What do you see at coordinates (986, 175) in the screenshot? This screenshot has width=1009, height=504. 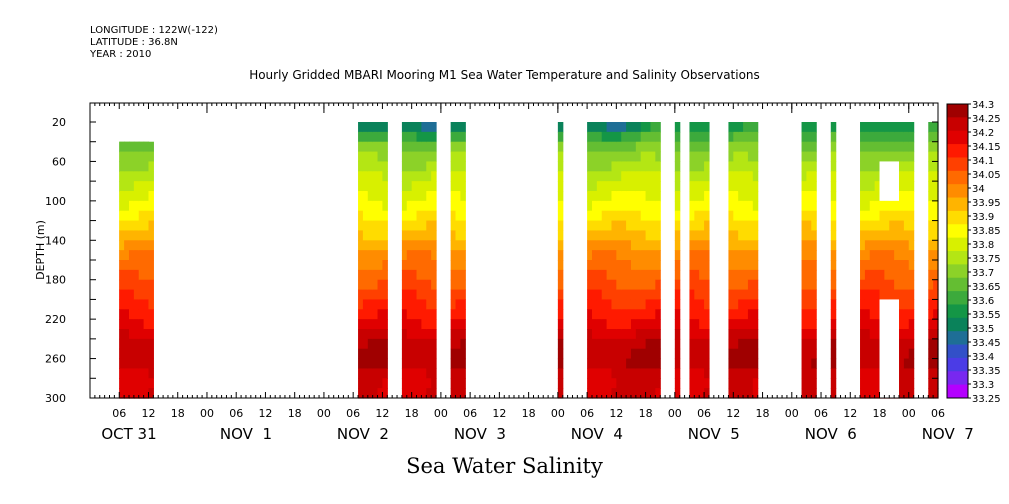 I see `colorbar-label: 34.05` at bounding box center [986, 175].